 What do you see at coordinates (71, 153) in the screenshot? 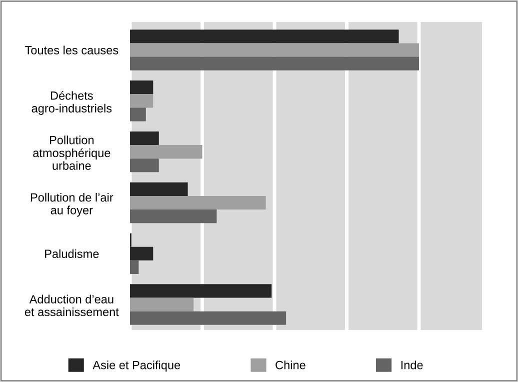
I see `y-tick-label: Pollution atmosphérique urbaine` at bounding box center [71, 153].